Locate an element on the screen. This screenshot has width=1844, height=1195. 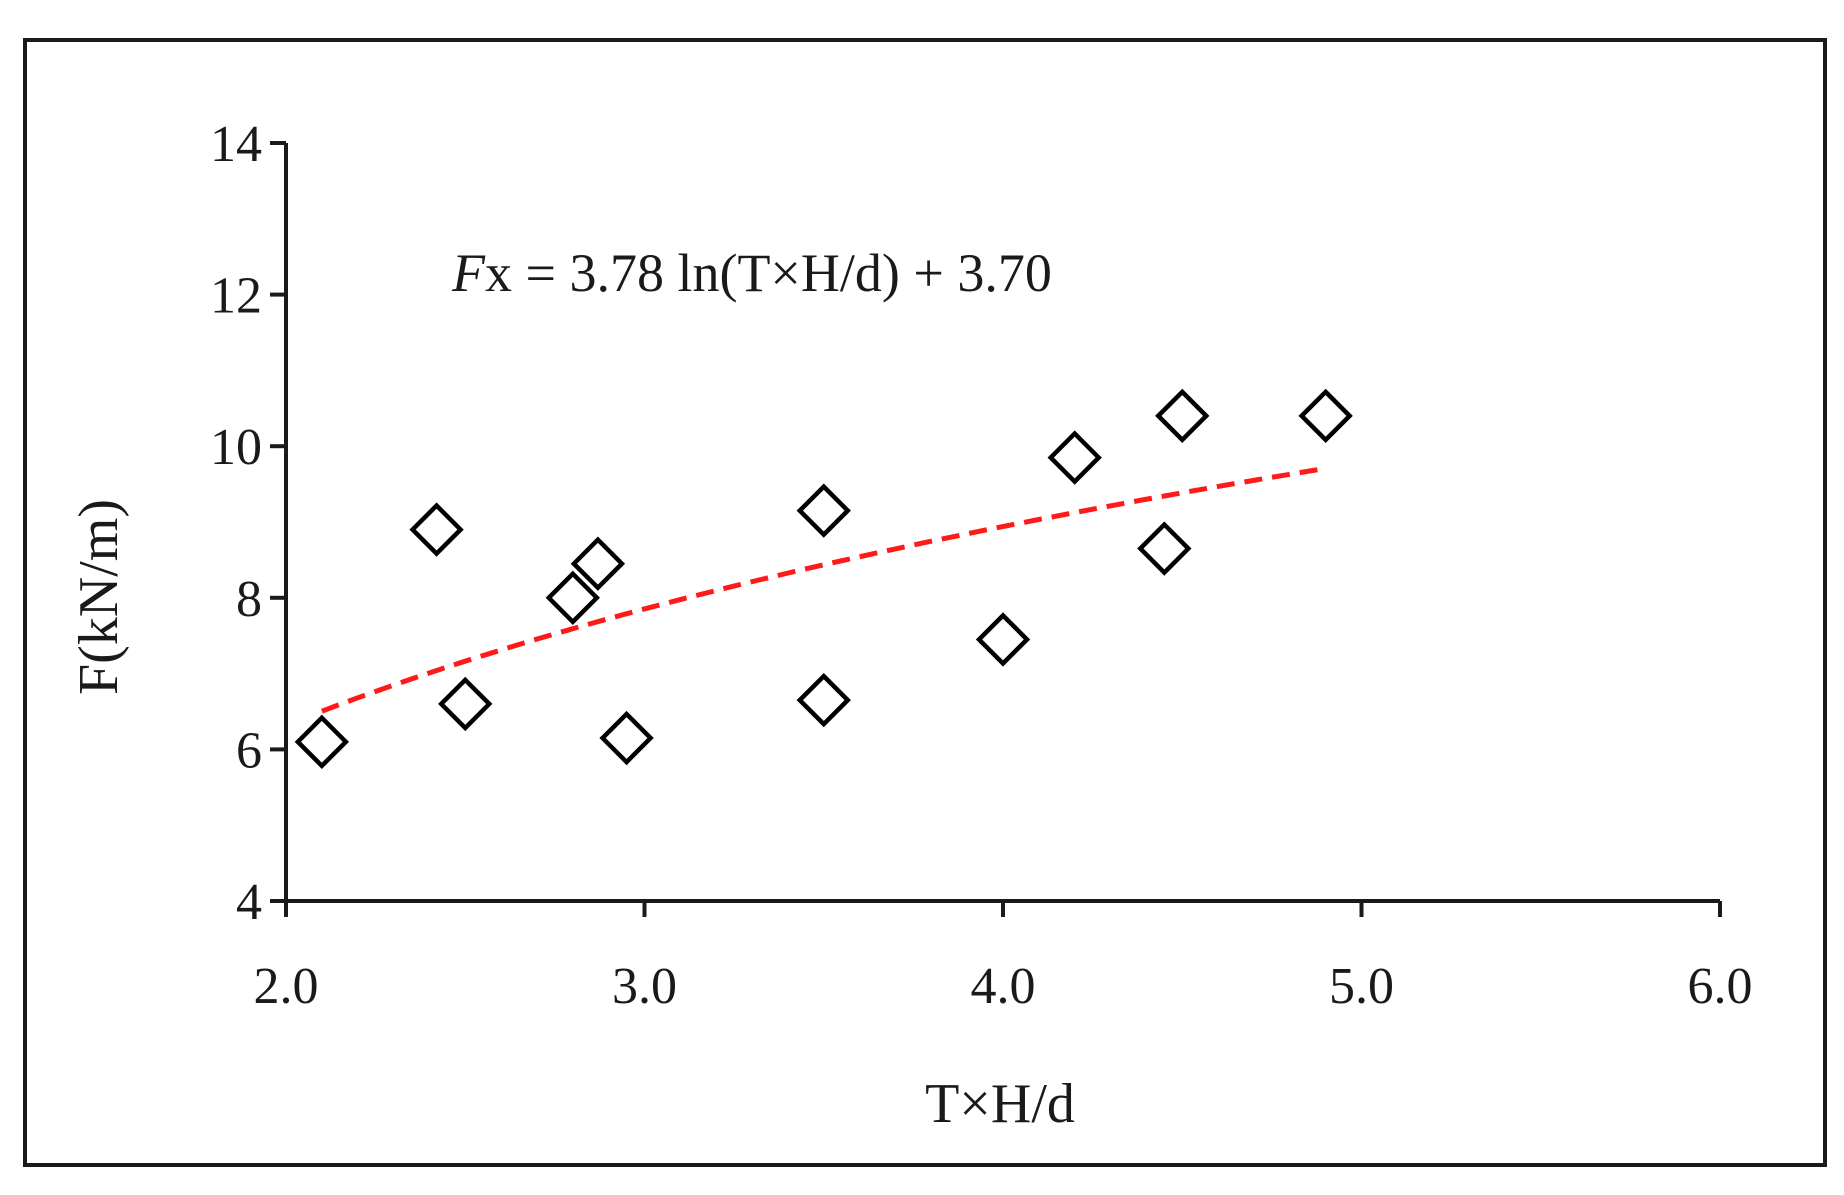
x-tick-label: 6.0 is located at coordinates (1720, 986).